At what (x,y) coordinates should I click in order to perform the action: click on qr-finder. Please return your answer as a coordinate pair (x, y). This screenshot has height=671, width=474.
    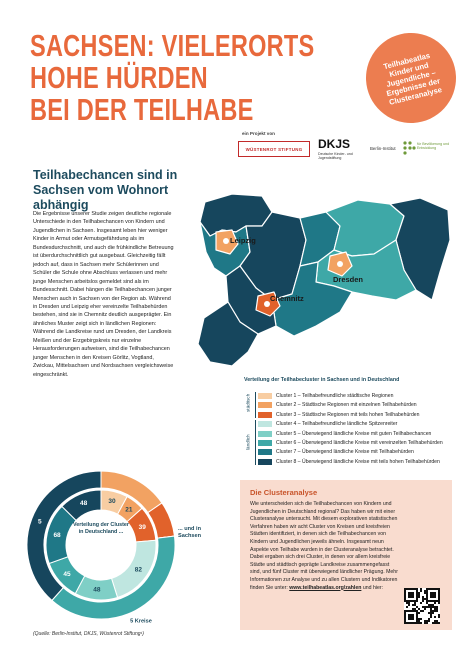
    Looking at the image, I should click on (411, 617).